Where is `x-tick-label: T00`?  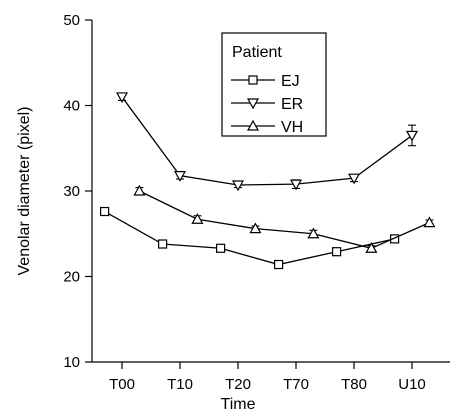
x-tick-label: T00 is located at coordinates (122, 384).